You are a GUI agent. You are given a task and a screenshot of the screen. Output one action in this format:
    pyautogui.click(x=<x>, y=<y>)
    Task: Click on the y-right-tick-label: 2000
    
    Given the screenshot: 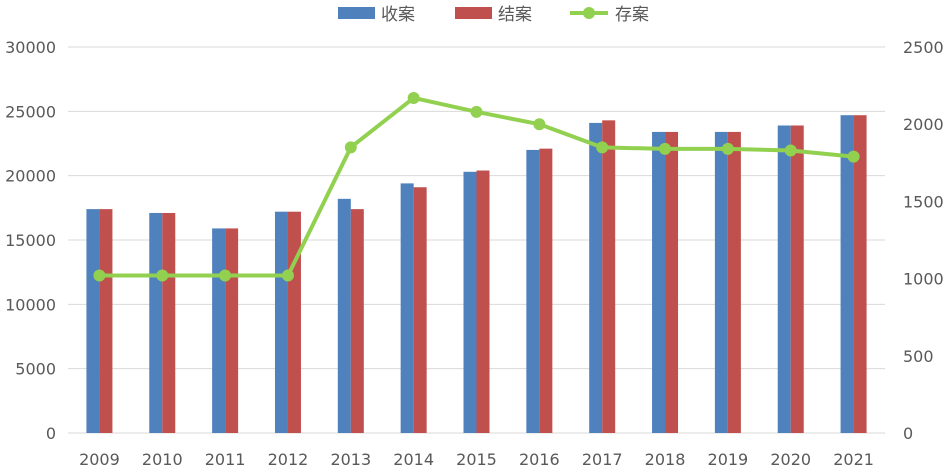 What is the action you would take?
    pyautogui.click(x=923, y=124)
    